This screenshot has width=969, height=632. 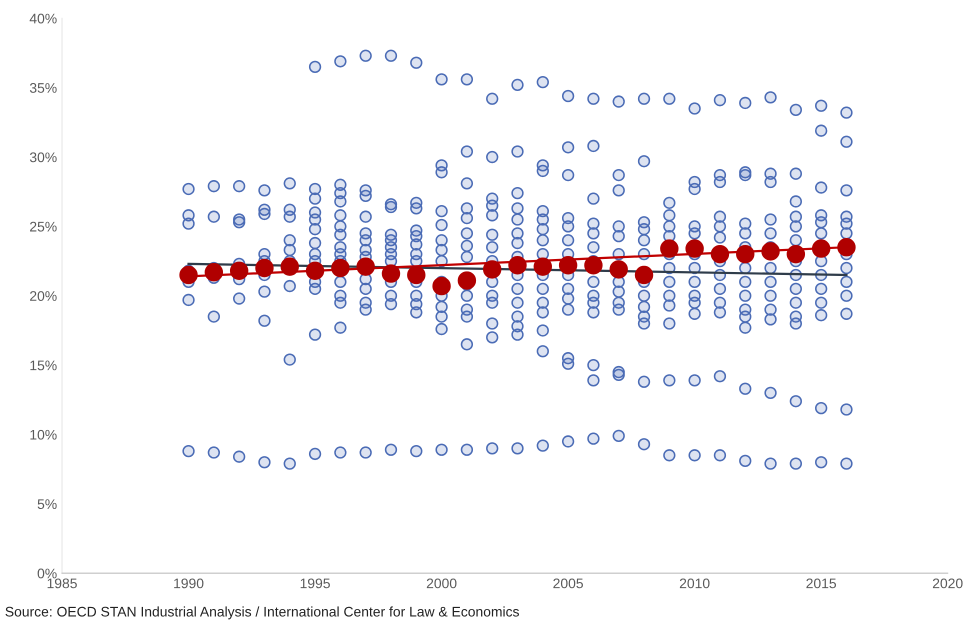 I want to click on x-tick-label: 1995, so click(x=315, y=583).